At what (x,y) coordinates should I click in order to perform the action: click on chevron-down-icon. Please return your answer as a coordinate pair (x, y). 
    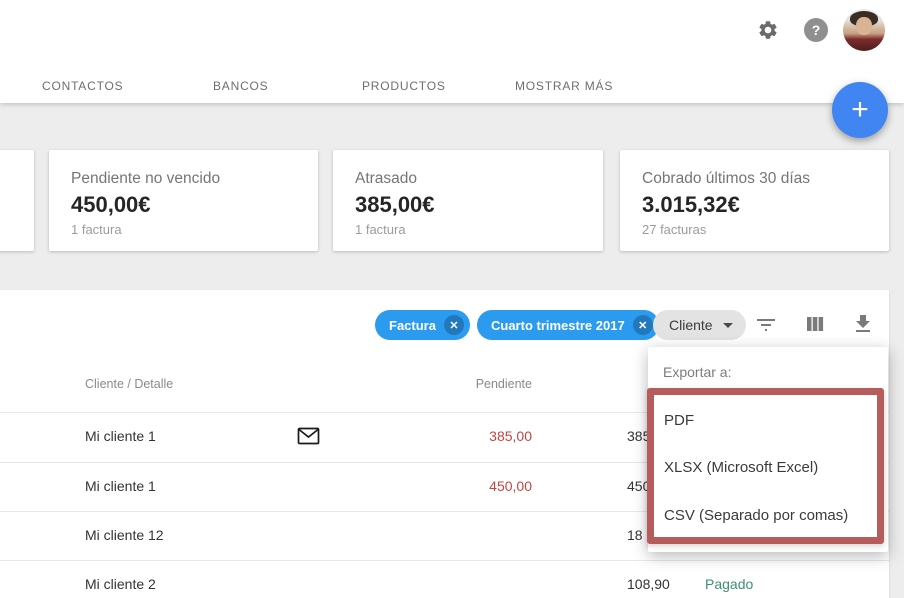
    Looking at the image, I should click on (727, 325).